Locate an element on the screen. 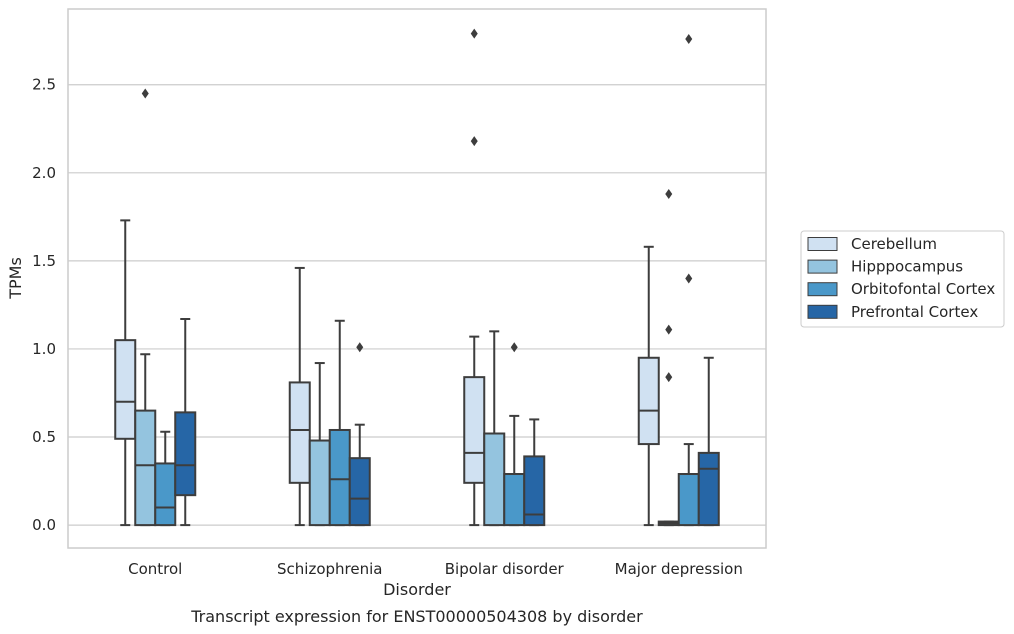  legend-frame is located at coordinates (902, 279).